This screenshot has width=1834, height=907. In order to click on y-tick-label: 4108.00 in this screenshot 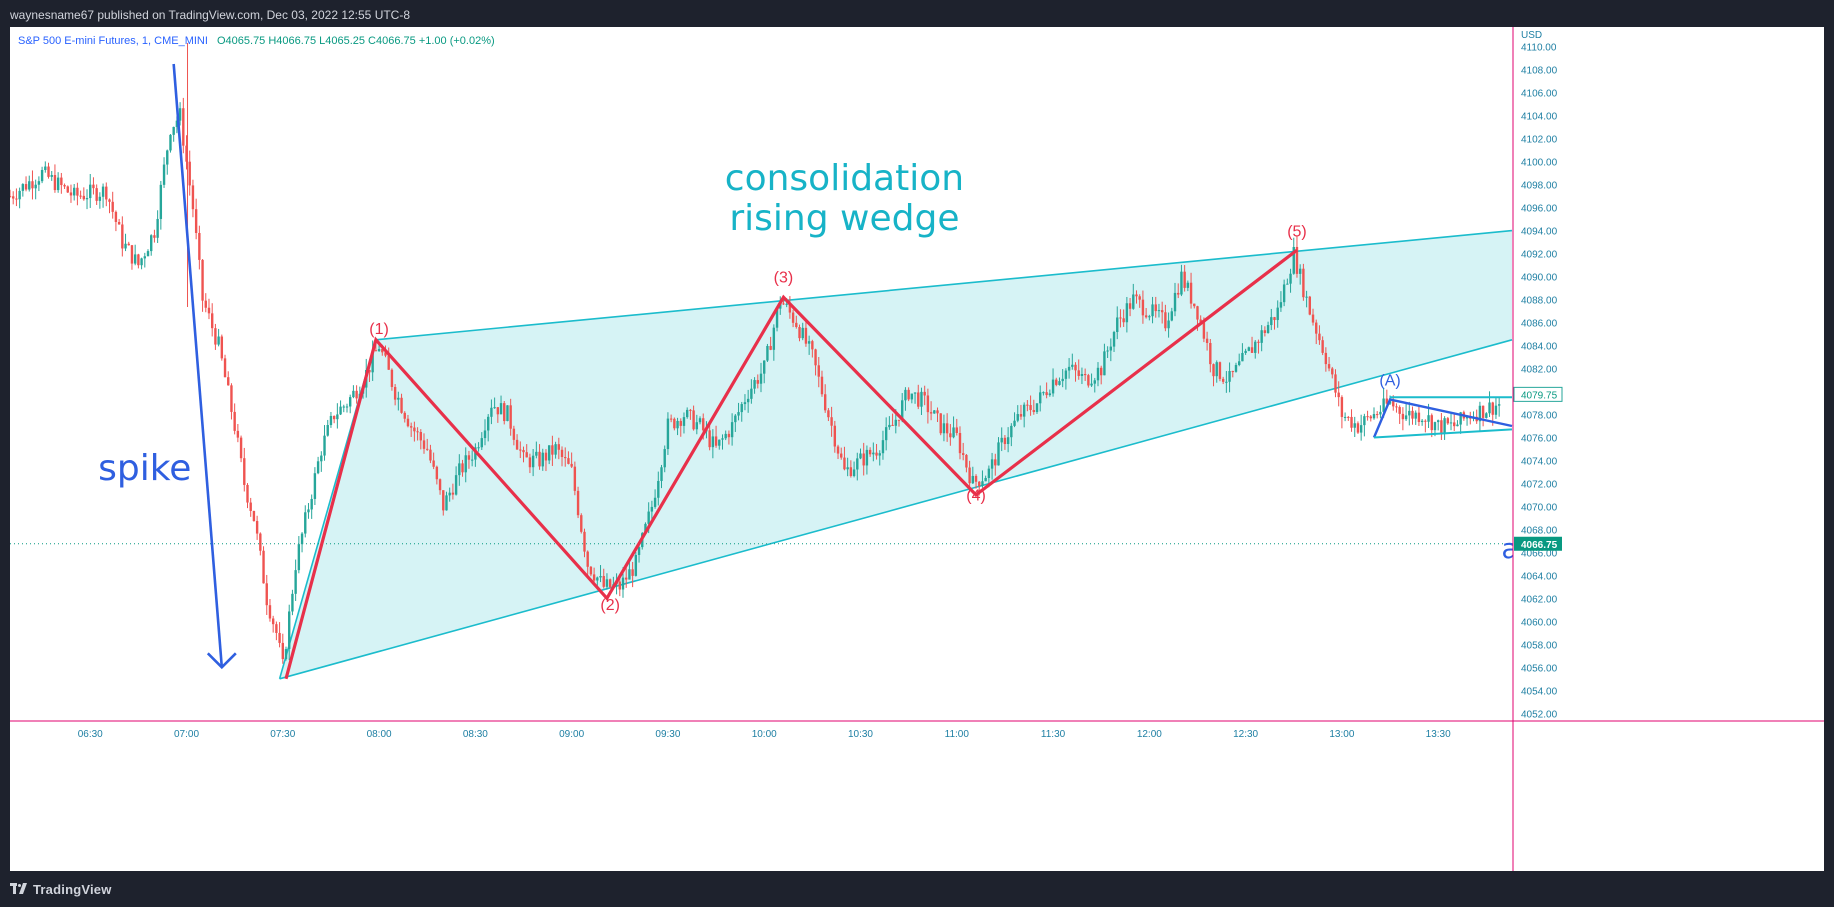, I will do `click(1539, 71)`.